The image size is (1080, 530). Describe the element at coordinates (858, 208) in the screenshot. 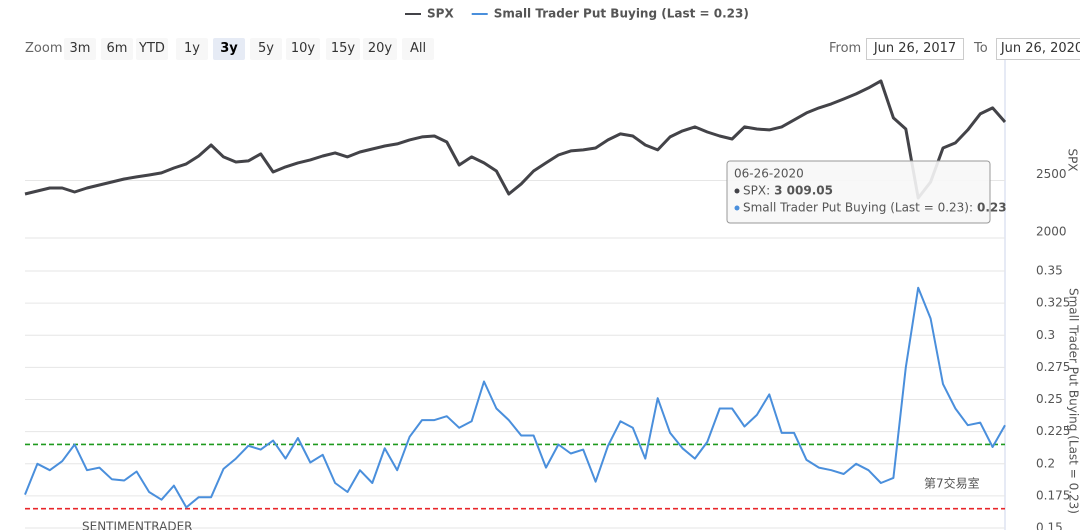

I see `tooltip-label: Small Trader Put Buying (Last = 0.23):` at that location.